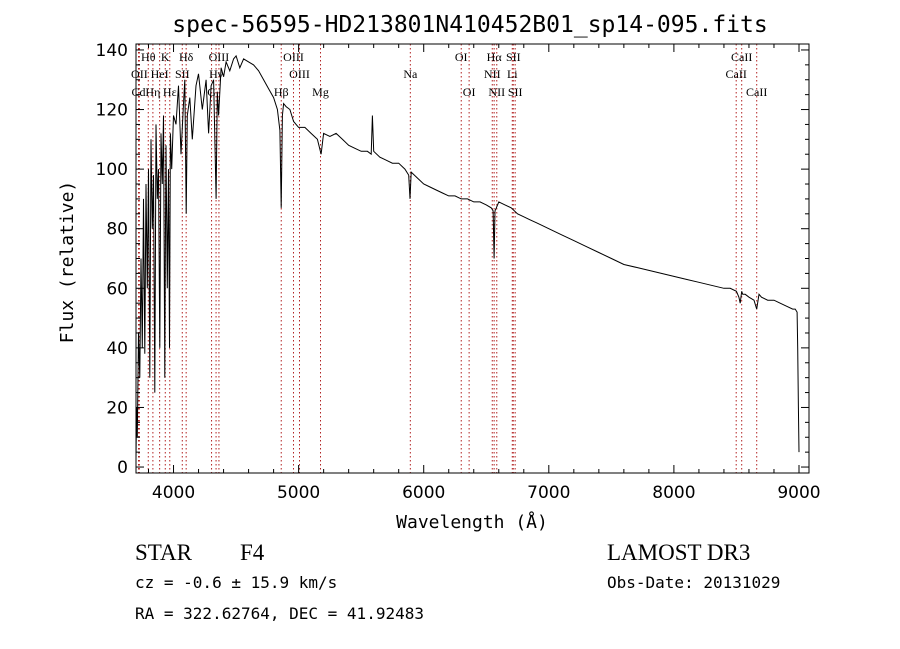  I want to click on line-label: Mg, so click(320, 92).